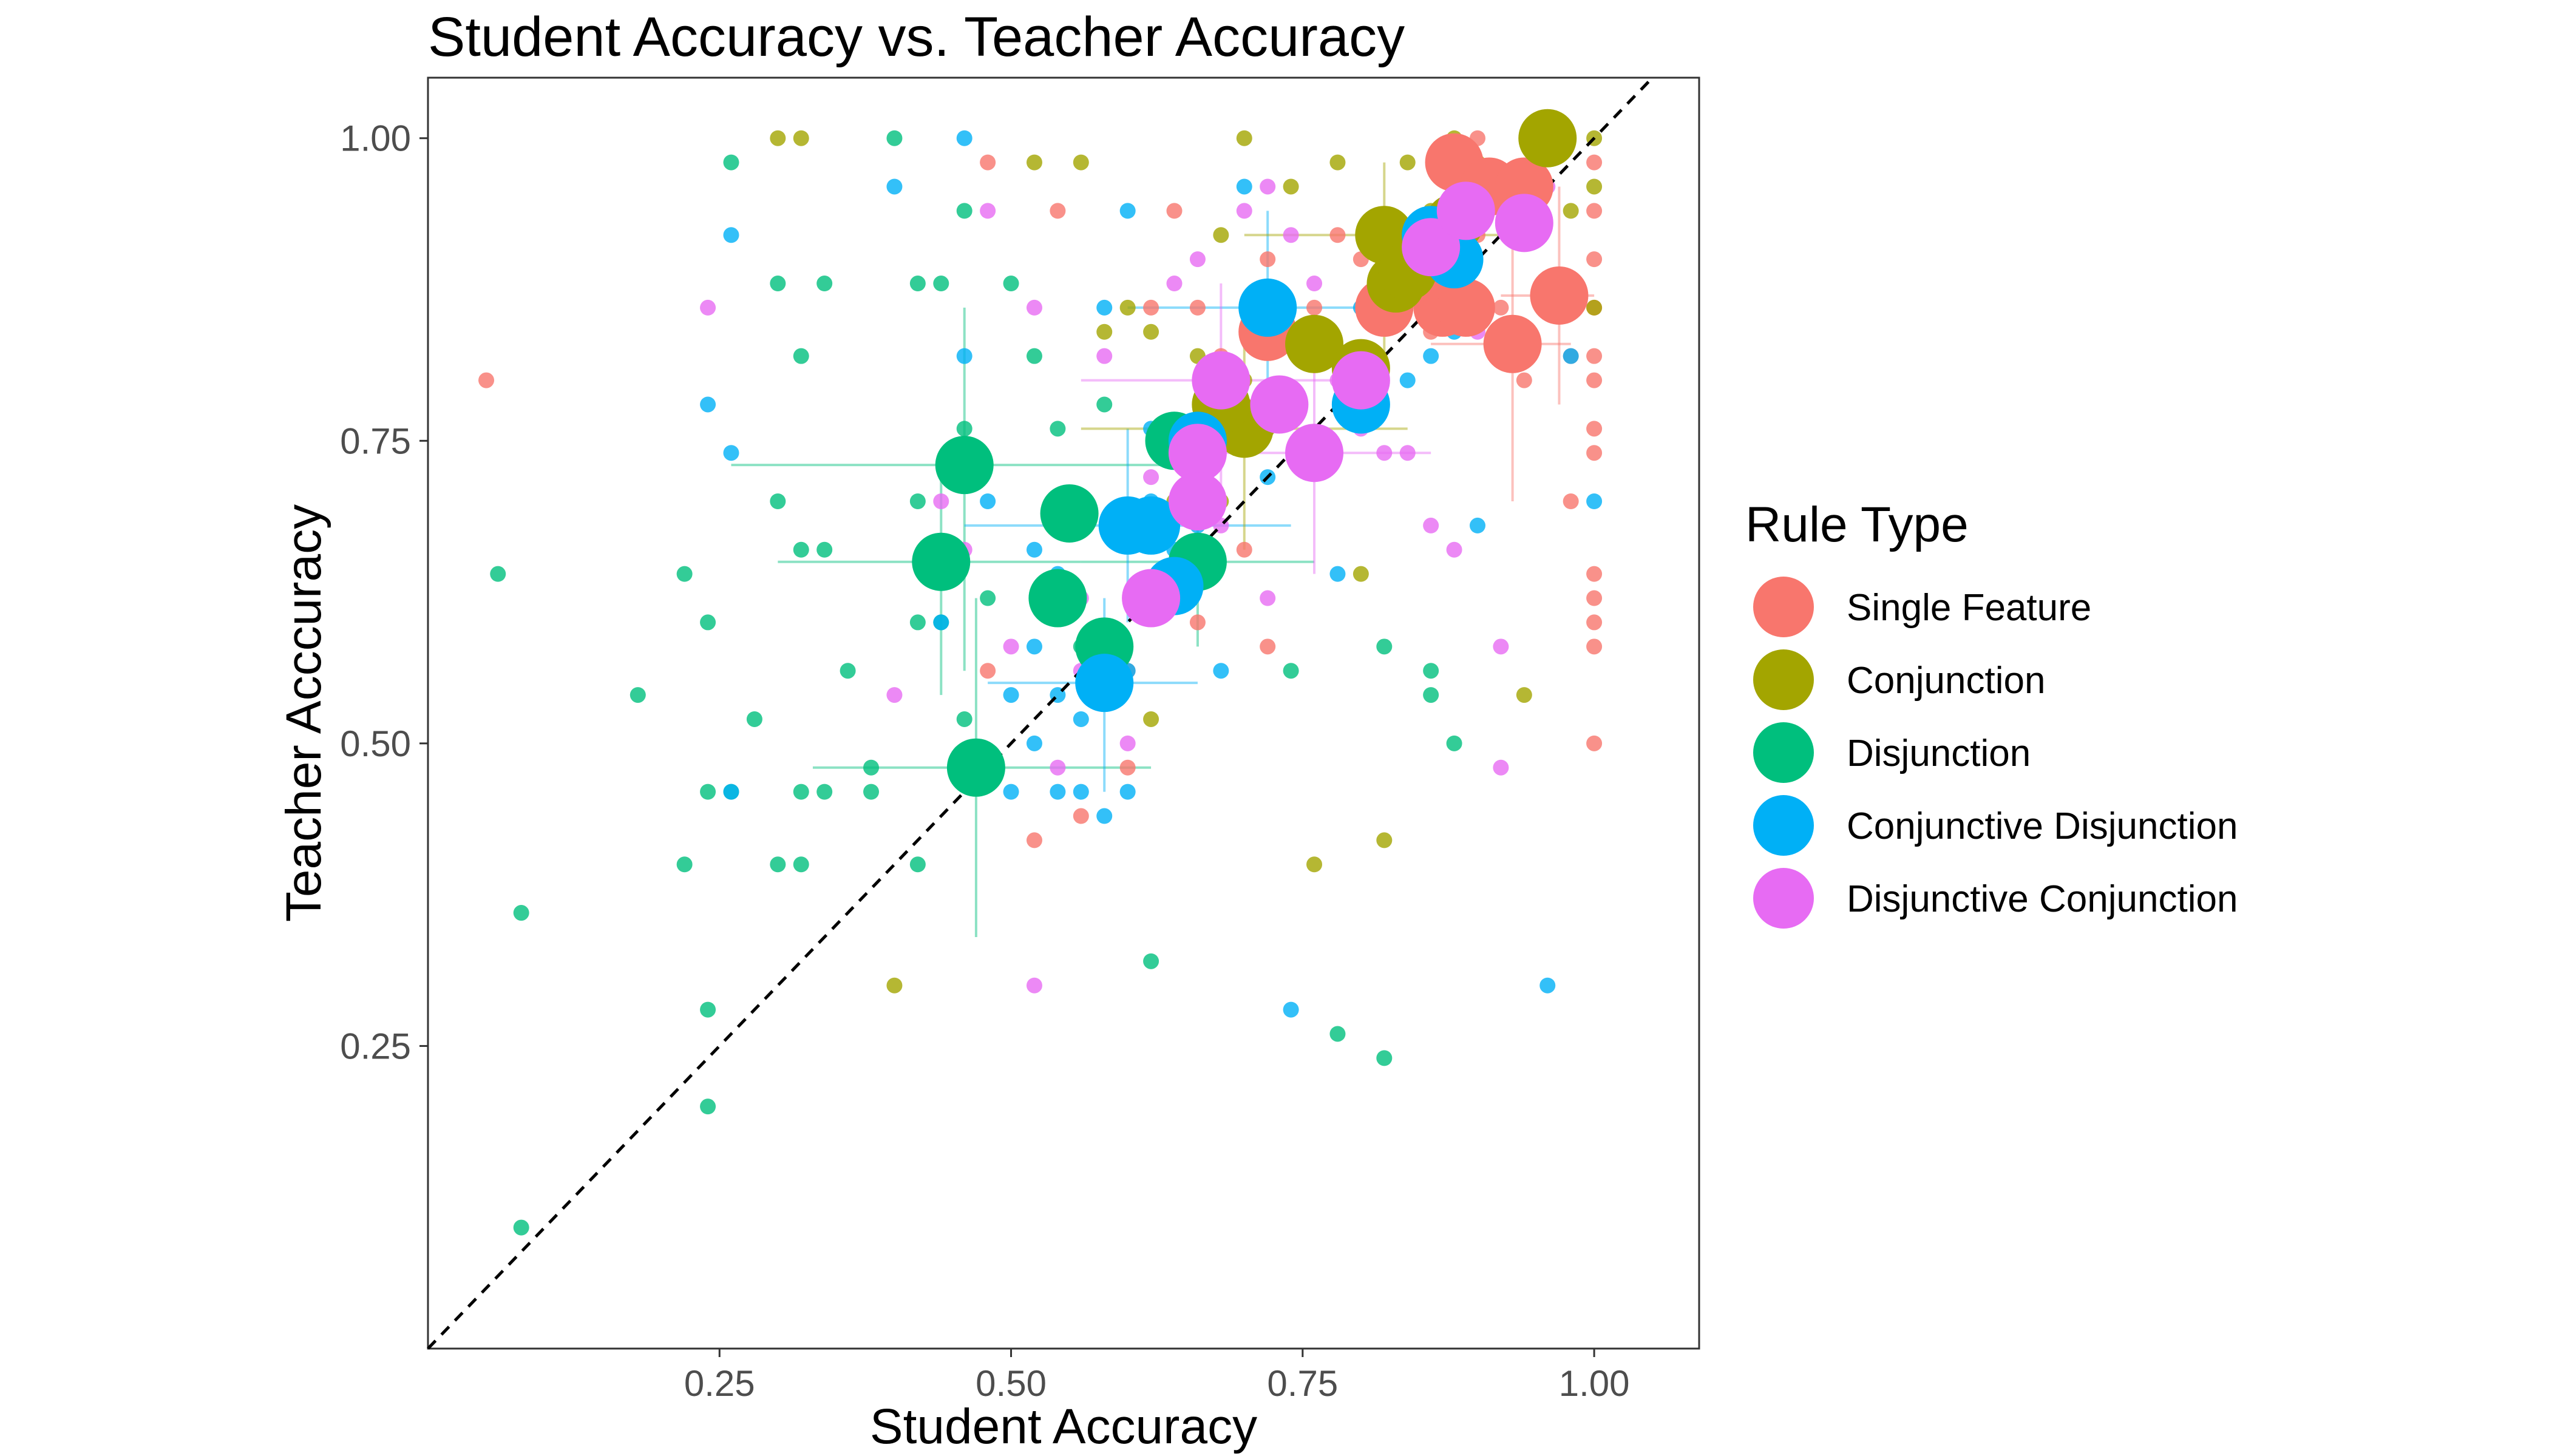 The height and width of the screenshot is (1456, 2549). I want to click on legend-label: Single Feature, so click(1969, 608).